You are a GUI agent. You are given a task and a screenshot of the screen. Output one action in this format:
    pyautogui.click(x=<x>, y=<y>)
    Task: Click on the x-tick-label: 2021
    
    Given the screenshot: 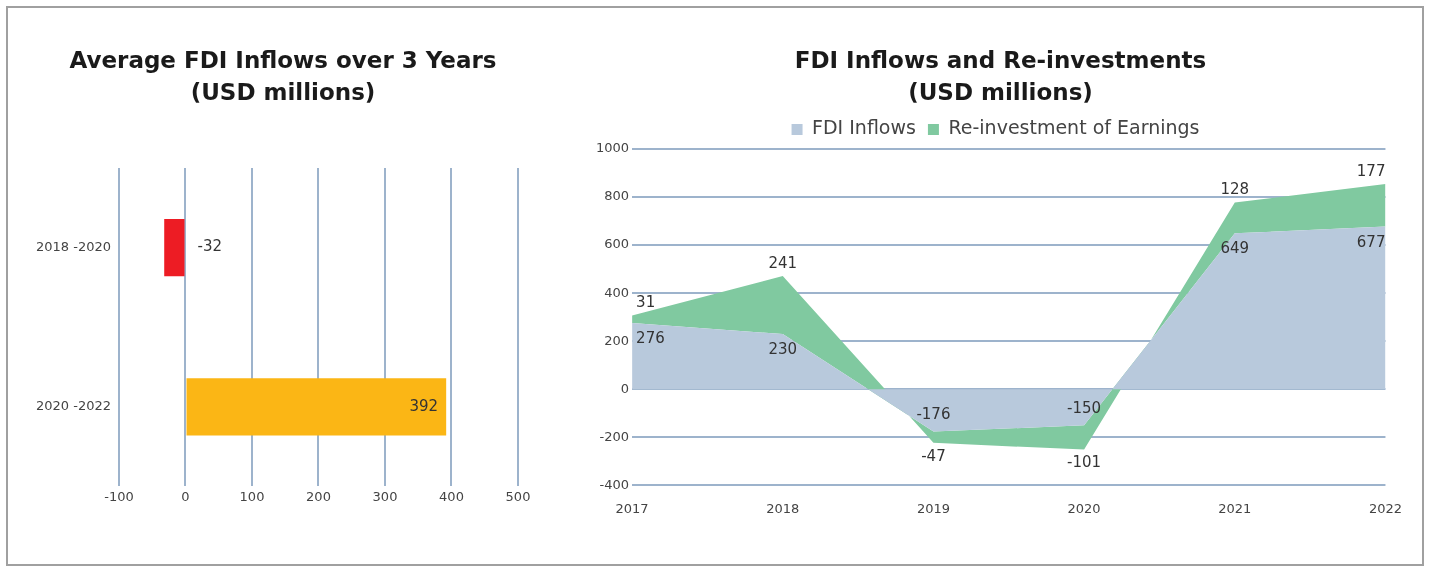 What is the action you would take?
    pyautogui.click(x=1235, y=508)
    